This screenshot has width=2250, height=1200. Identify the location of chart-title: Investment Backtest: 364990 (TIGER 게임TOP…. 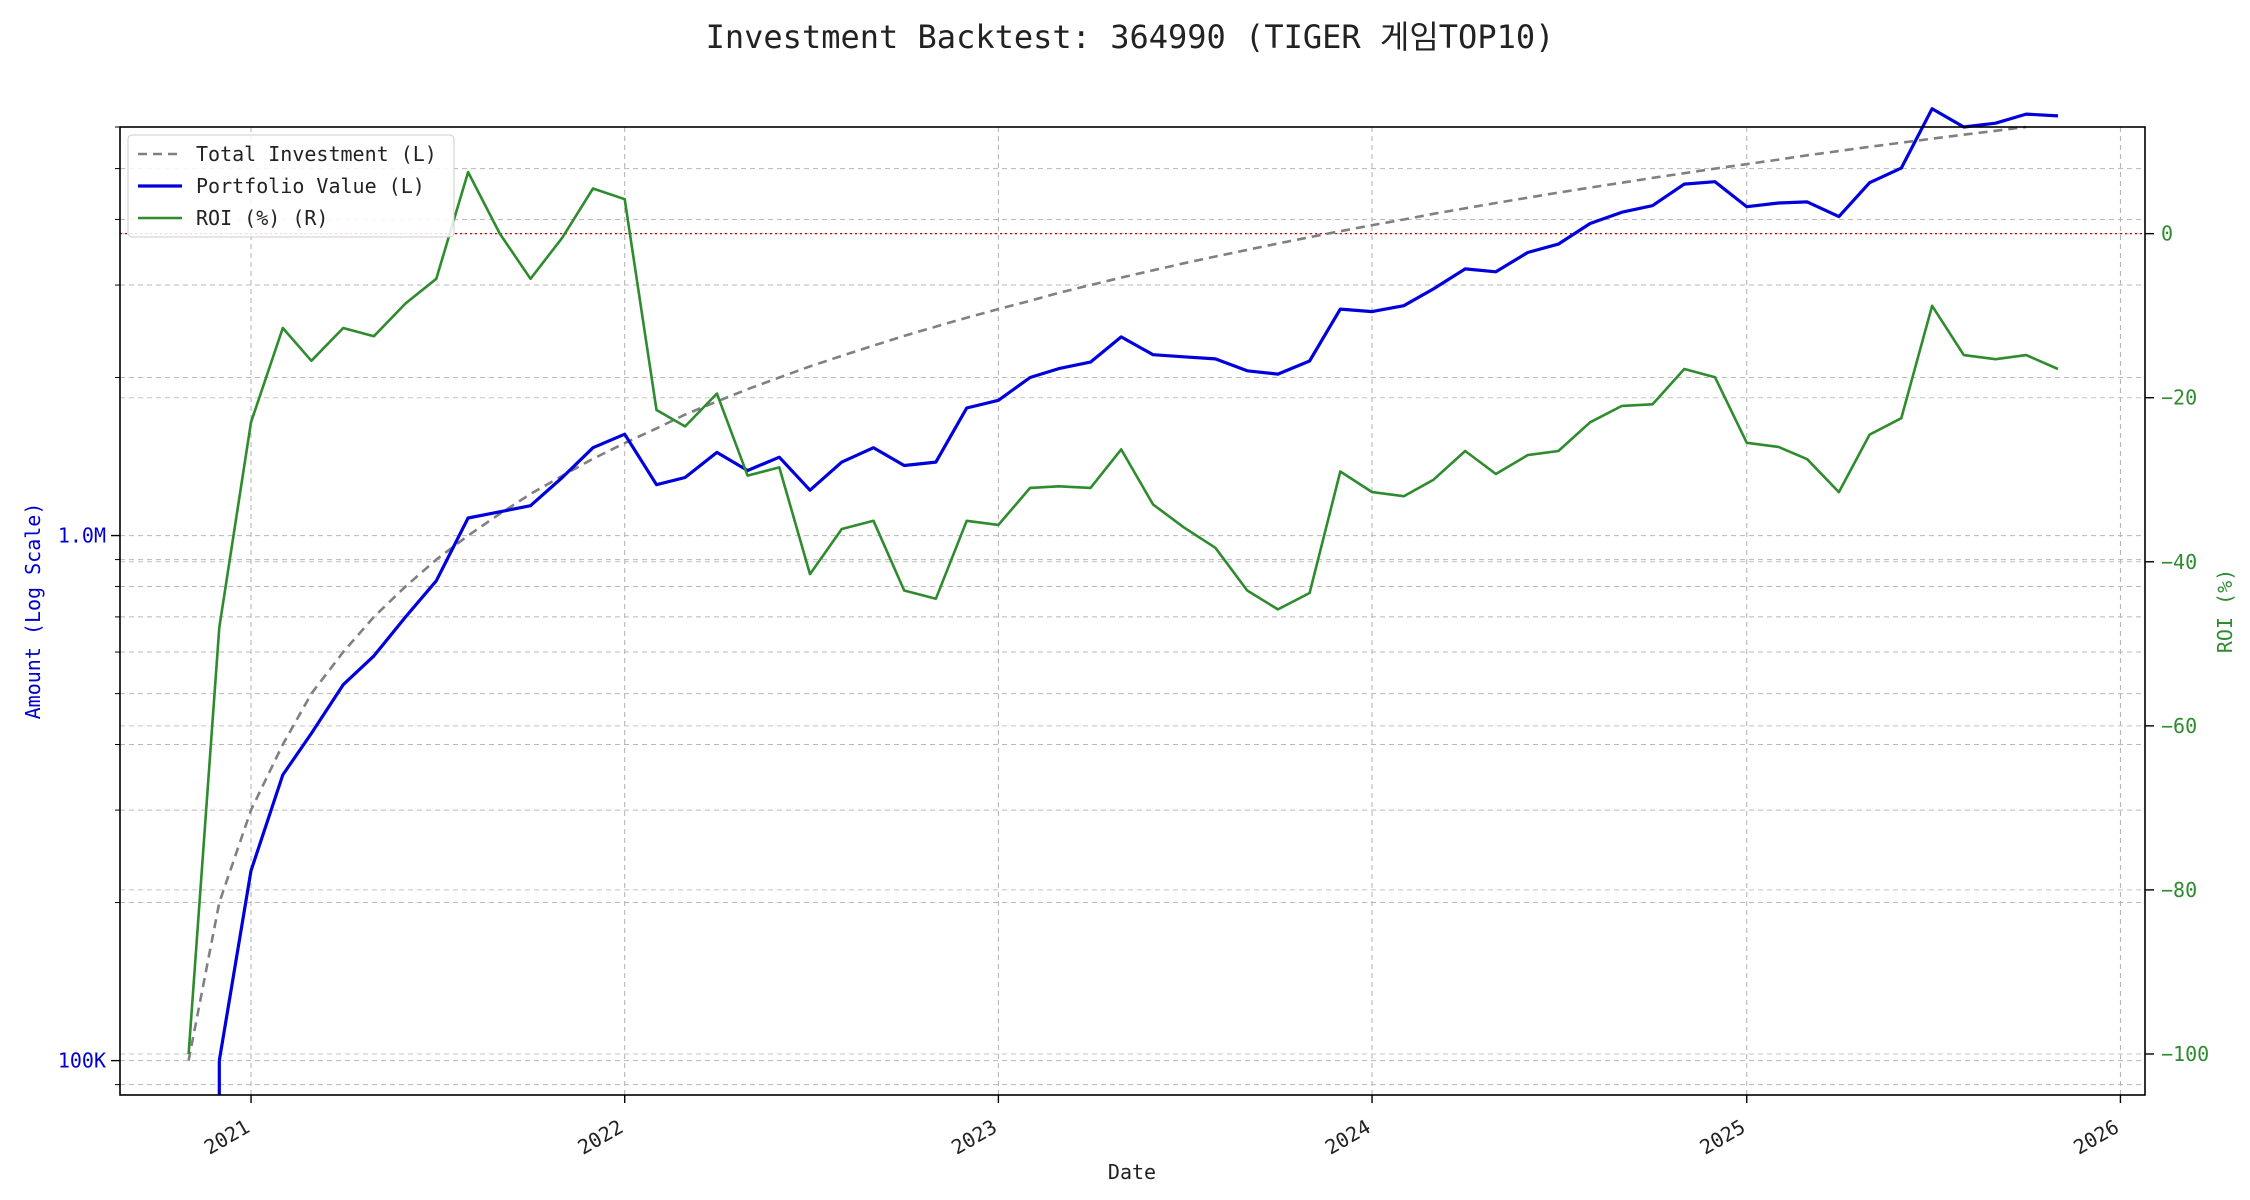
(1130, 37).